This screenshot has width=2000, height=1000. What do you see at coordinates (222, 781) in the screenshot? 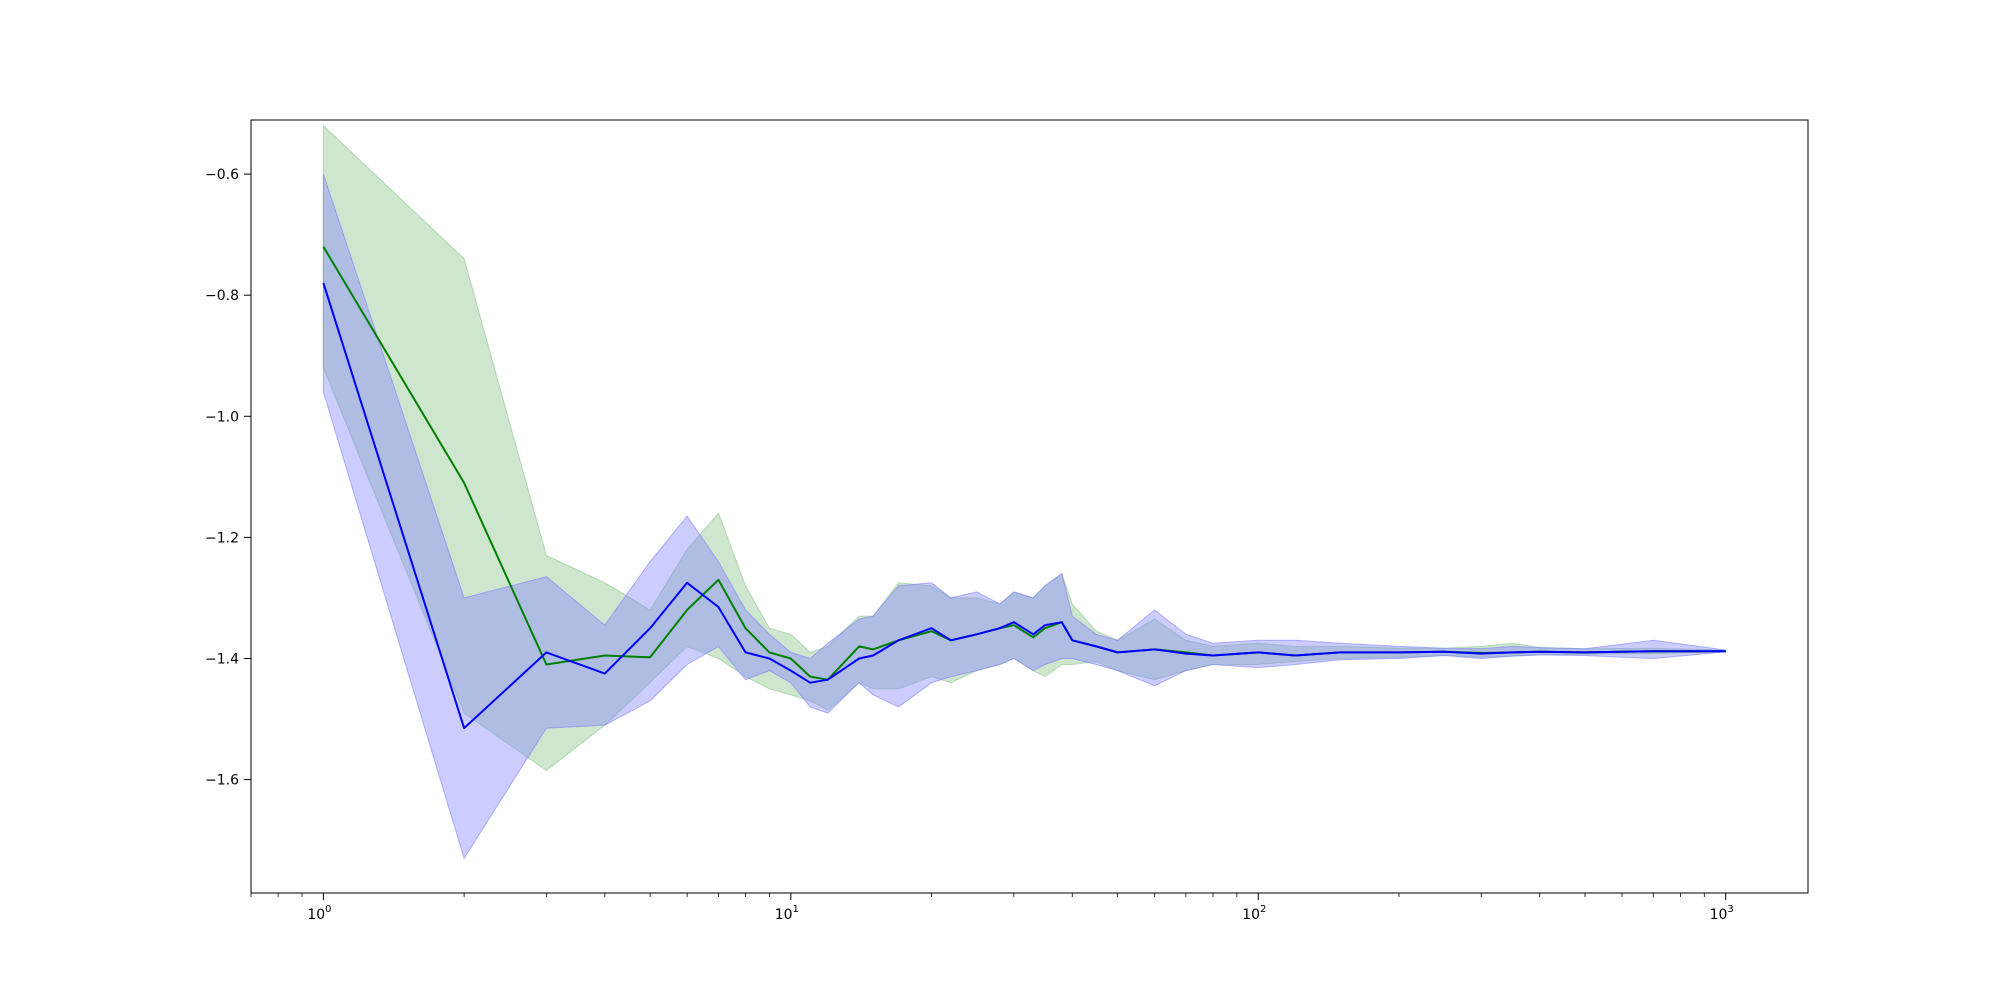
I see `y-tick-label: −1.6` at bounding box center [222, 781].